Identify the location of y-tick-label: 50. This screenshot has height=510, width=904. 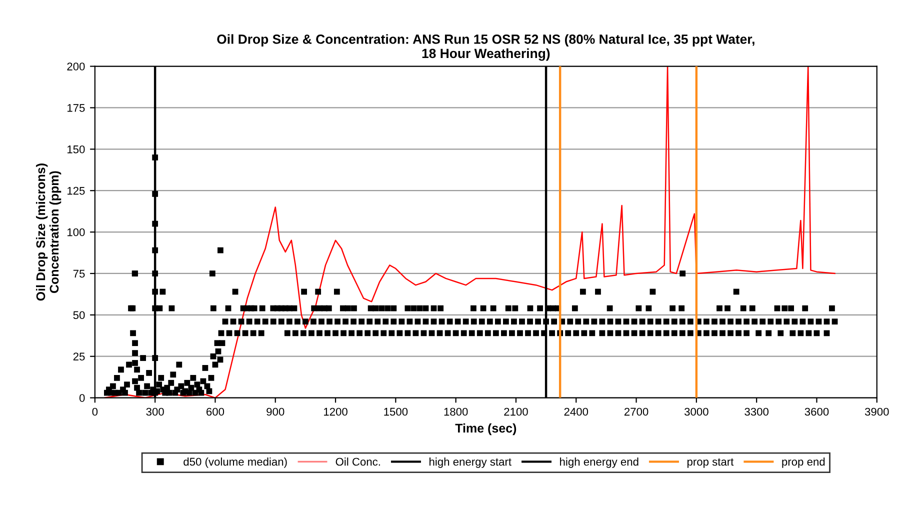
(79, 315).